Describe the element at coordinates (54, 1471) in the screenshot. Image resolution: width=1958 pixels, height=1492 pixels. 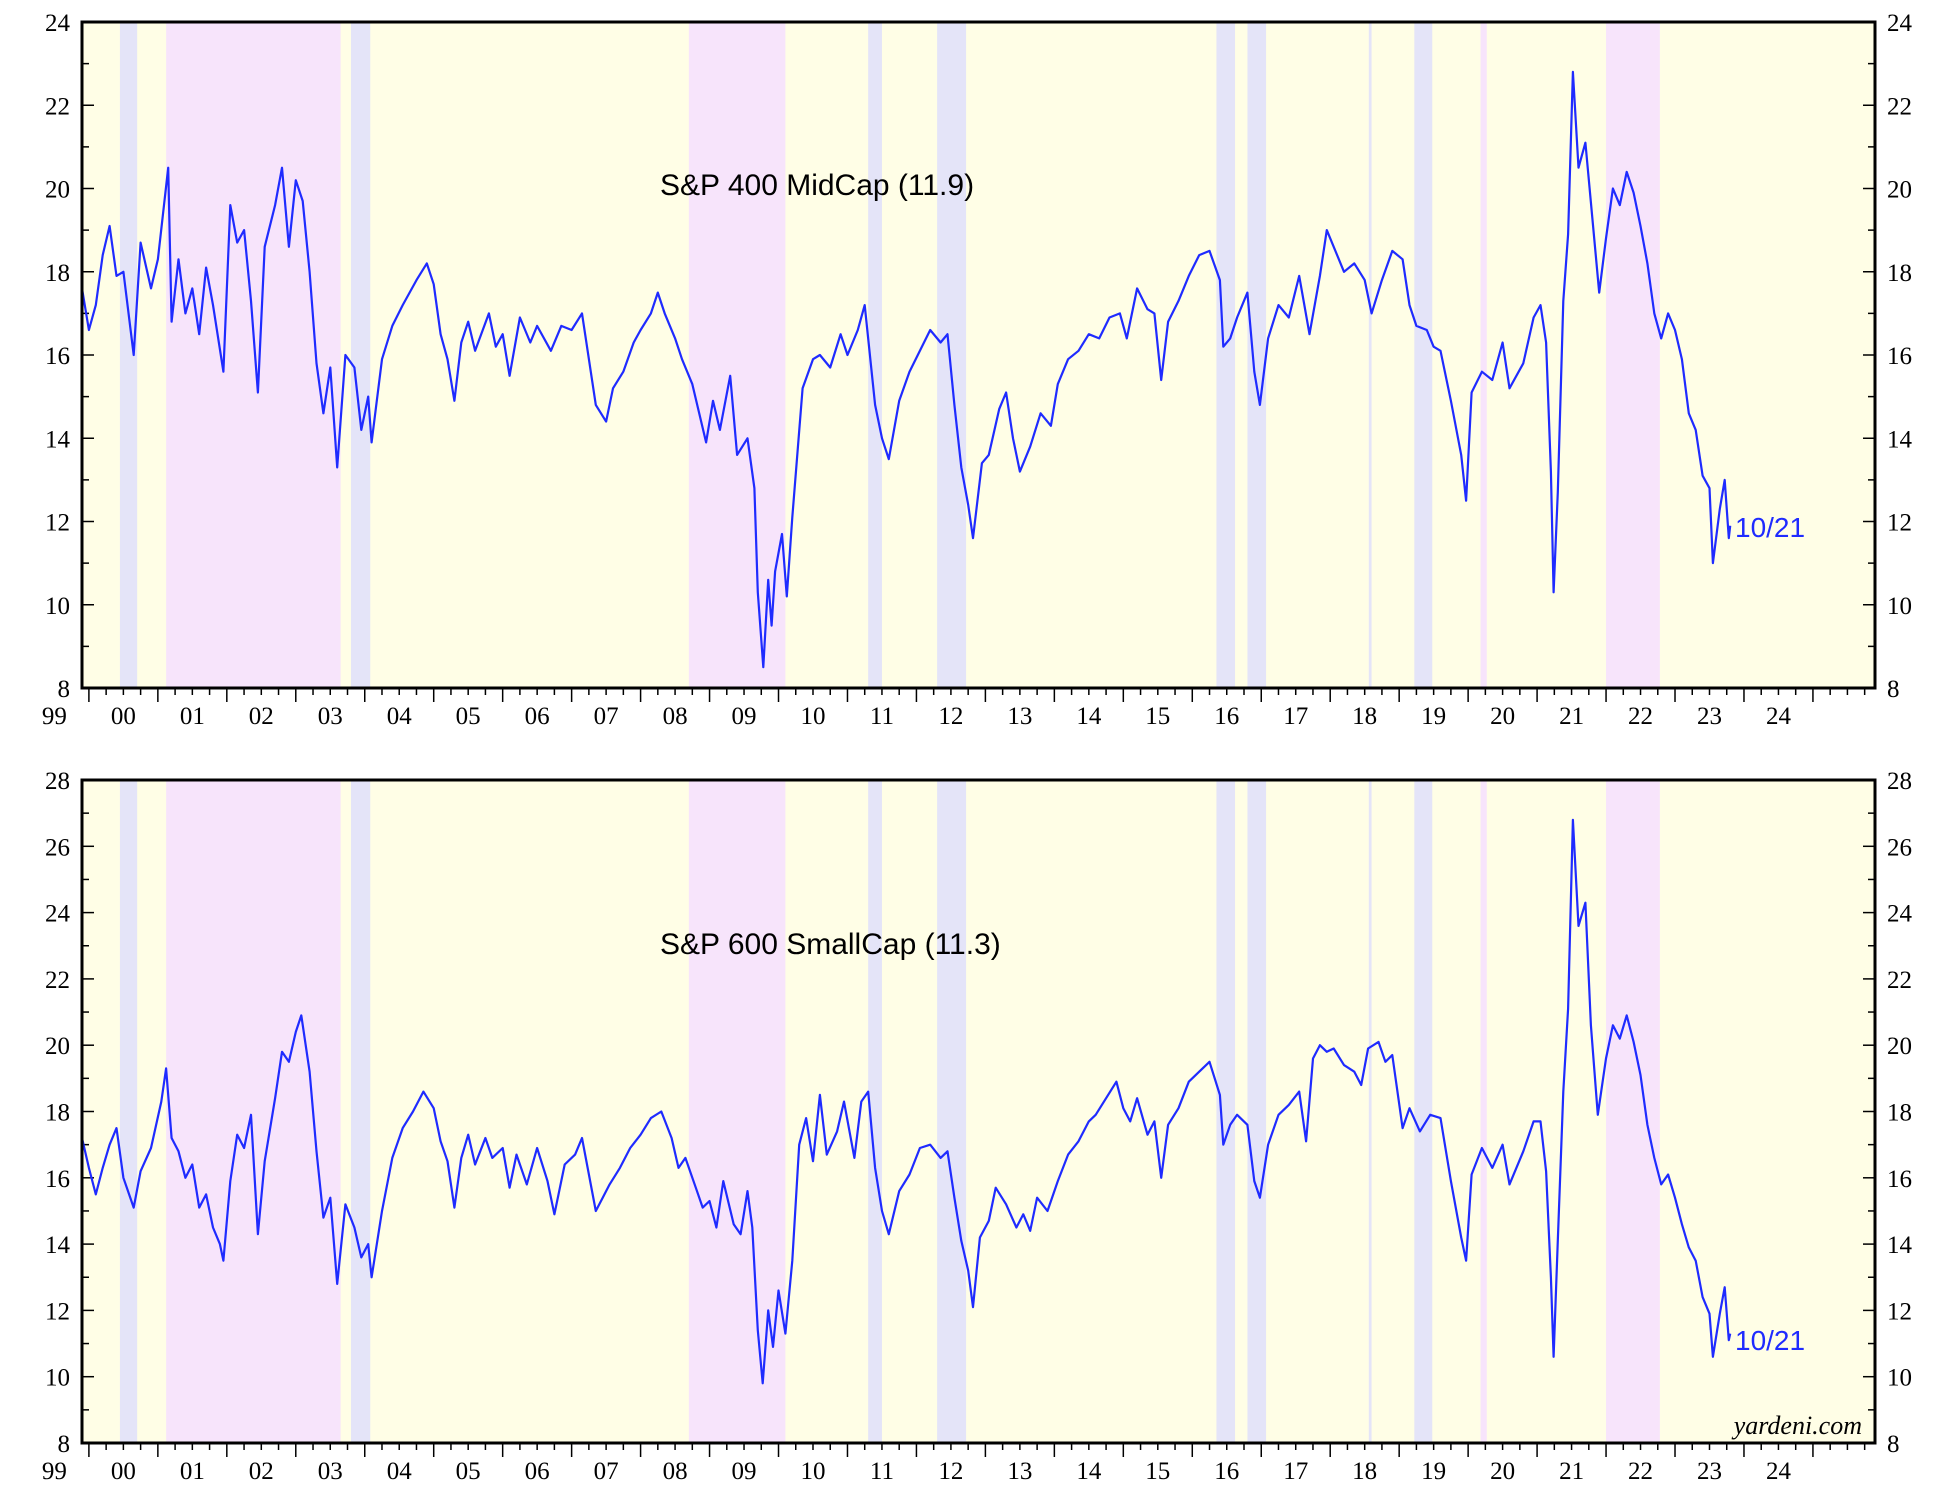
I see `x-tick-label: 99` at that location.